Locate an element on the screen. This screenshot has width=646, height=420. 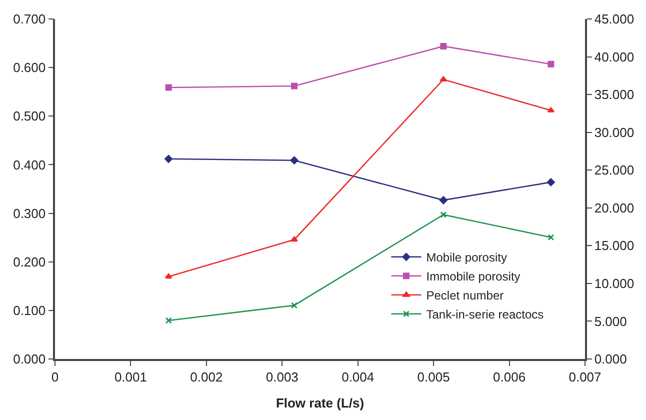
y-tick-label: 0.400 is located at coordinates (29, 164).